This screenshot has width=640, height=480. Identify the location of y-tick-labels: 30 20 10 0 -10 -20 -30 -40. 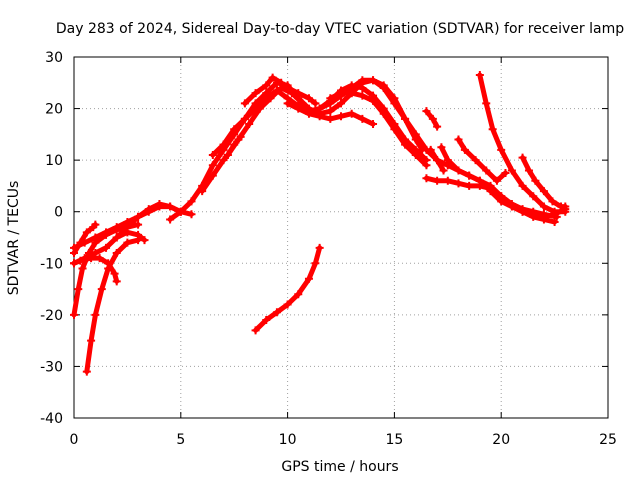
(51, 238).